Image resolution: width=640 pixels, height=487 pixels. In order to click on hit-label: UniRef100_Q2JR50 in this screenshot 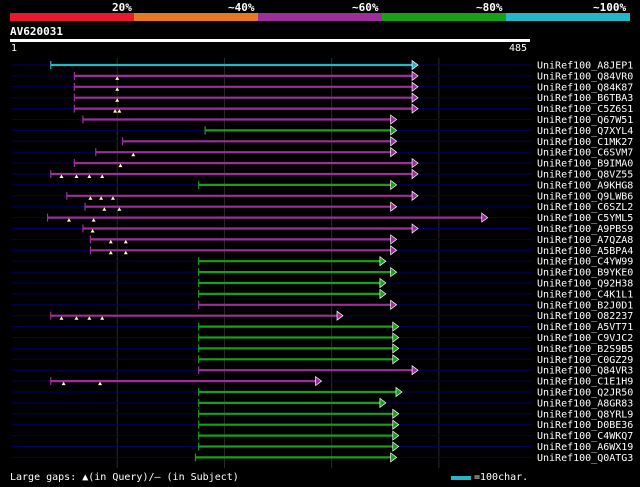, I will do `click(585, 393)`.